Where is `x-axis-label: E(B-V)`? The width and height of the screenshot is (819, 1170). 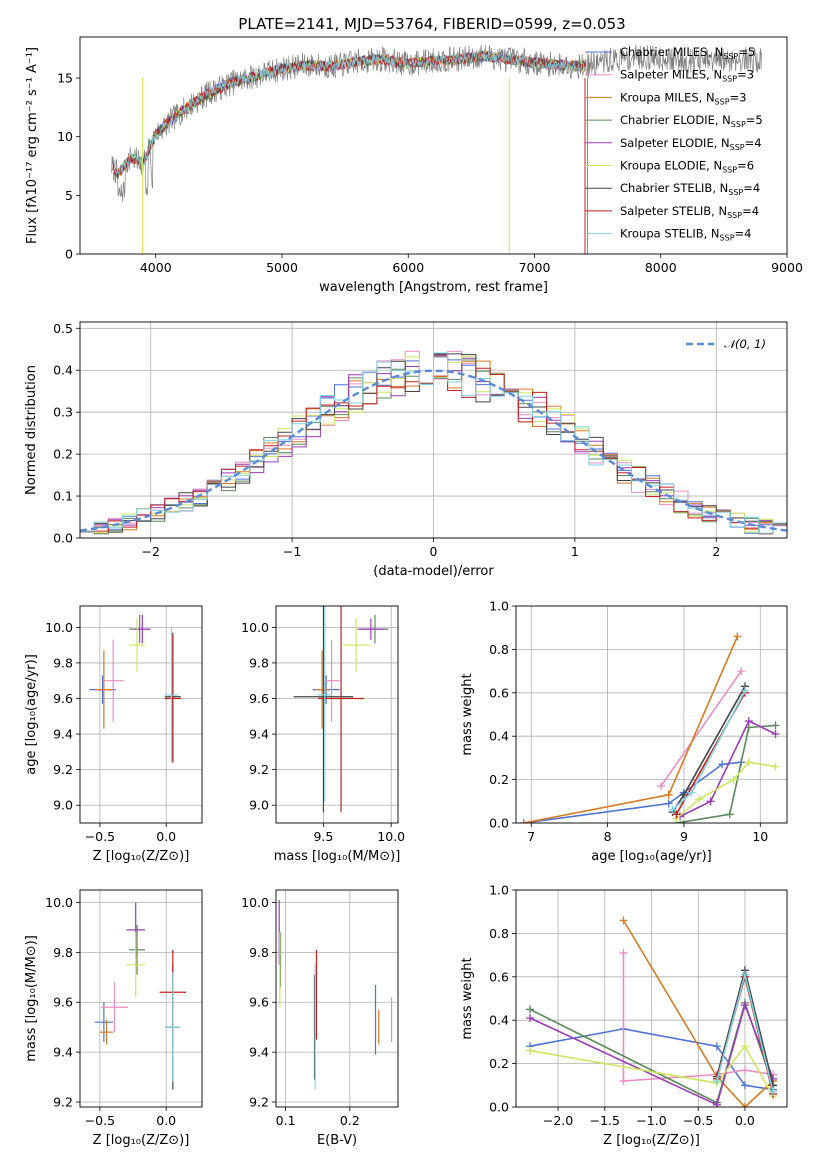
x-axis-label: E(B-V) is located at coordinates (337, 1140).